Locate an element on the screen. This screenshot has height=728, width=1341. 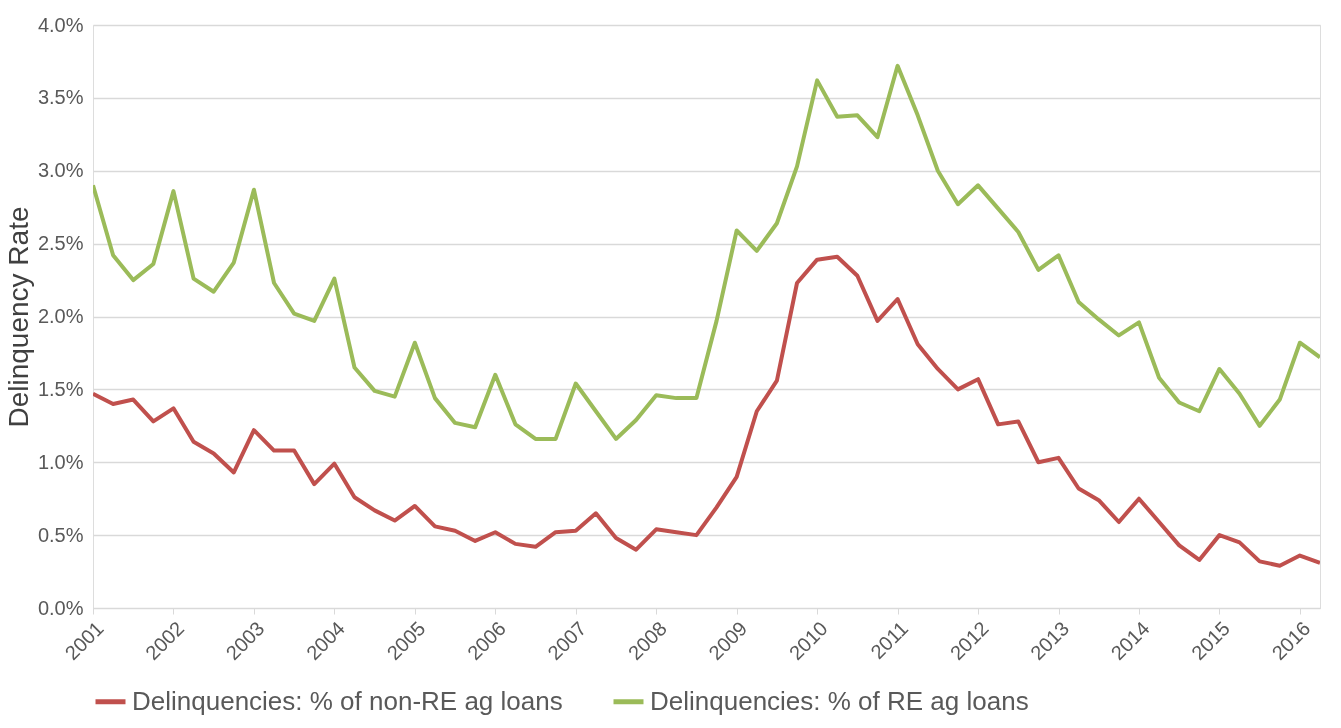
y-tick-label: 4.0% is located at coordinates (60, 24).